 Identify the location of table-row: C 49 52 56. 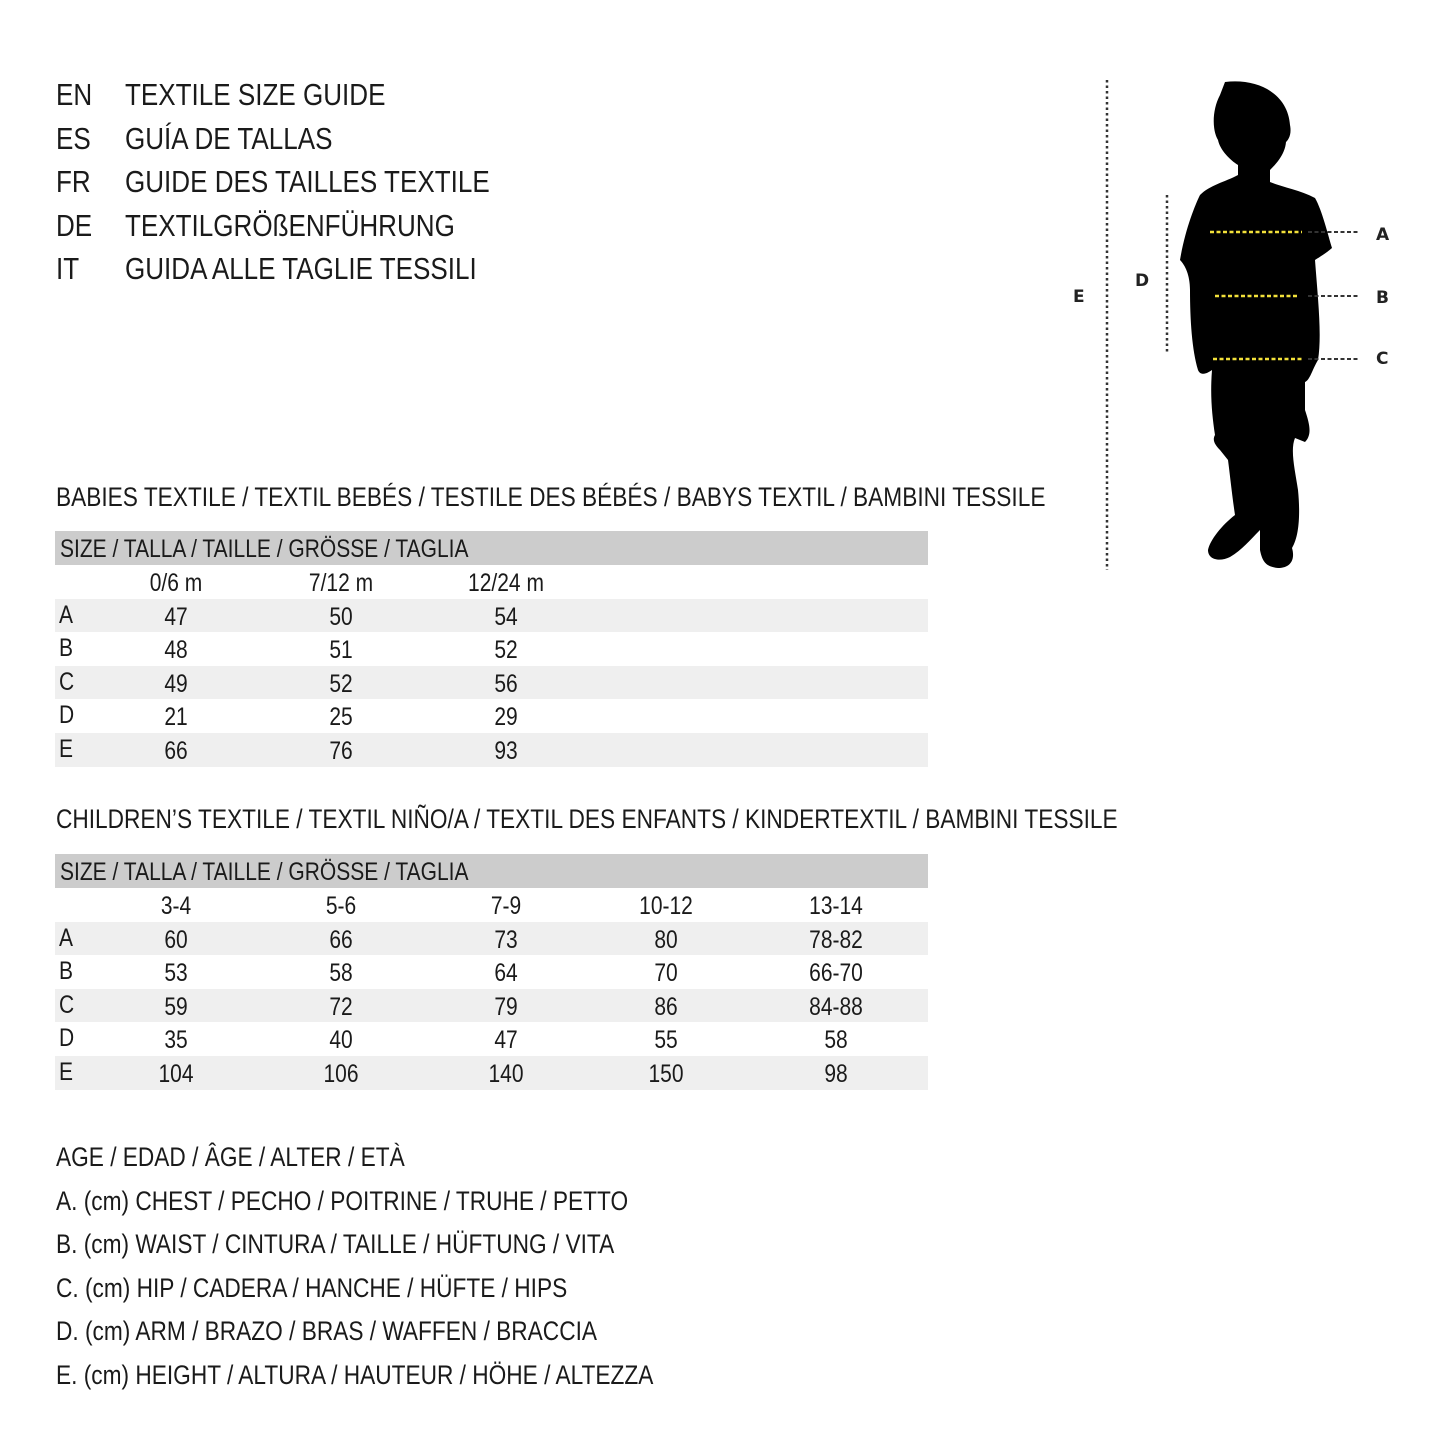
(491, 682).